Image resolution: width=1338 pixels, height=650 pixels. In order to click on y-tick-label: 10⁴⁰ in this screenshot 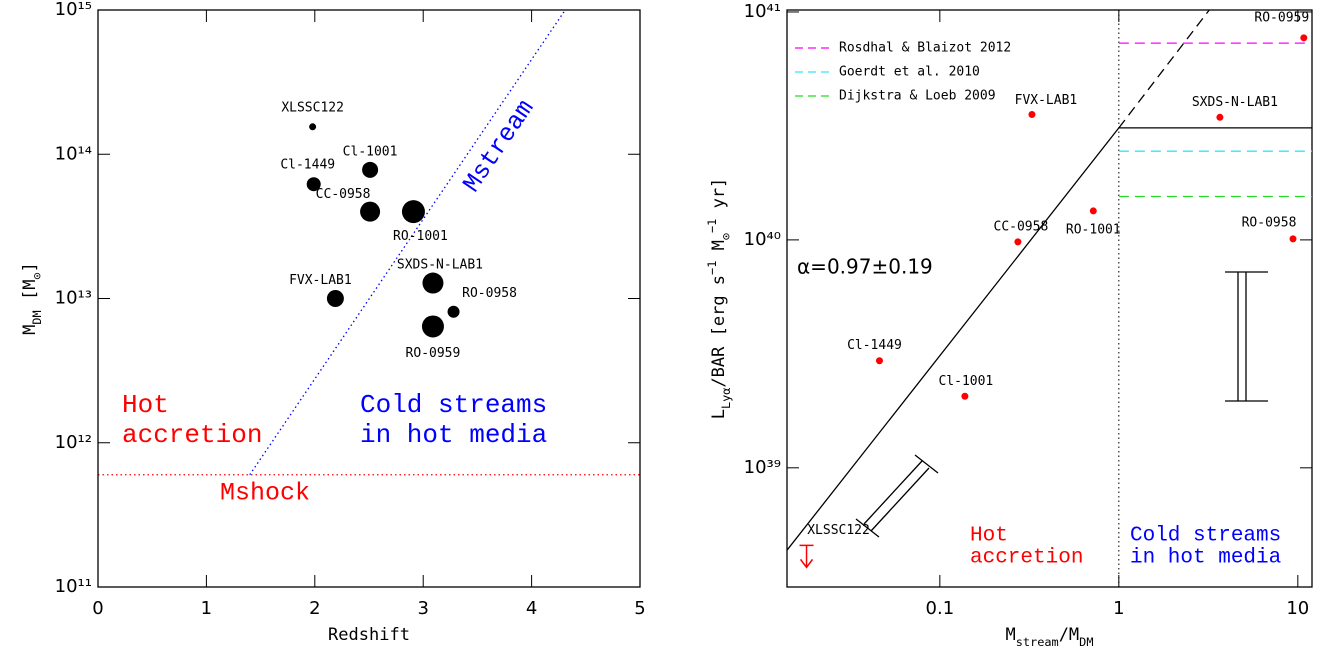, I will do `click(762, 239)`.